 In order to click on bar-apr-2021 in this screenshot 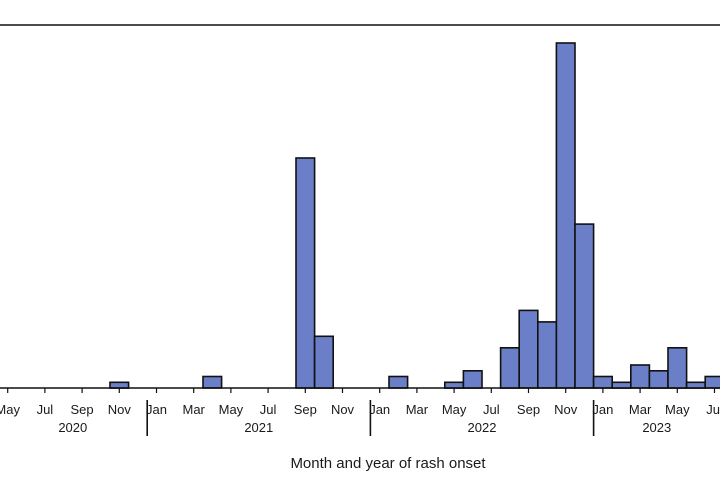, I will do `click(212, 382)`.